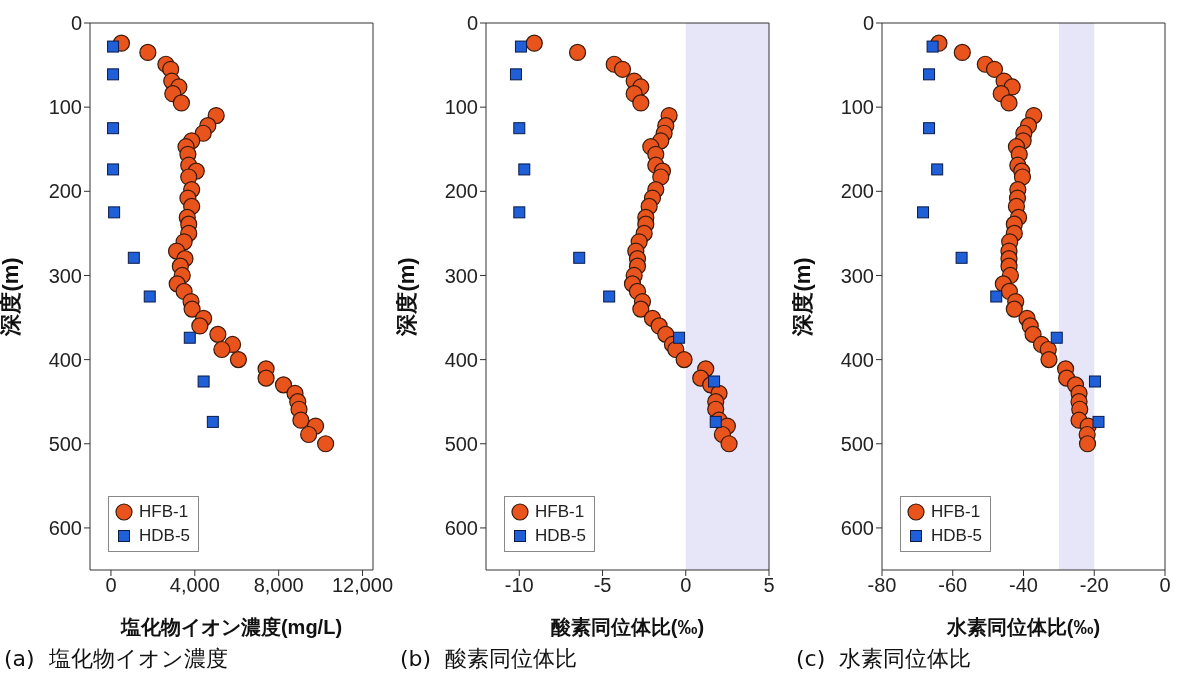 This screenshot has width=1198, height=691. I want to click on text: (a) 塩化物イオン濃度, so click(116, 659).